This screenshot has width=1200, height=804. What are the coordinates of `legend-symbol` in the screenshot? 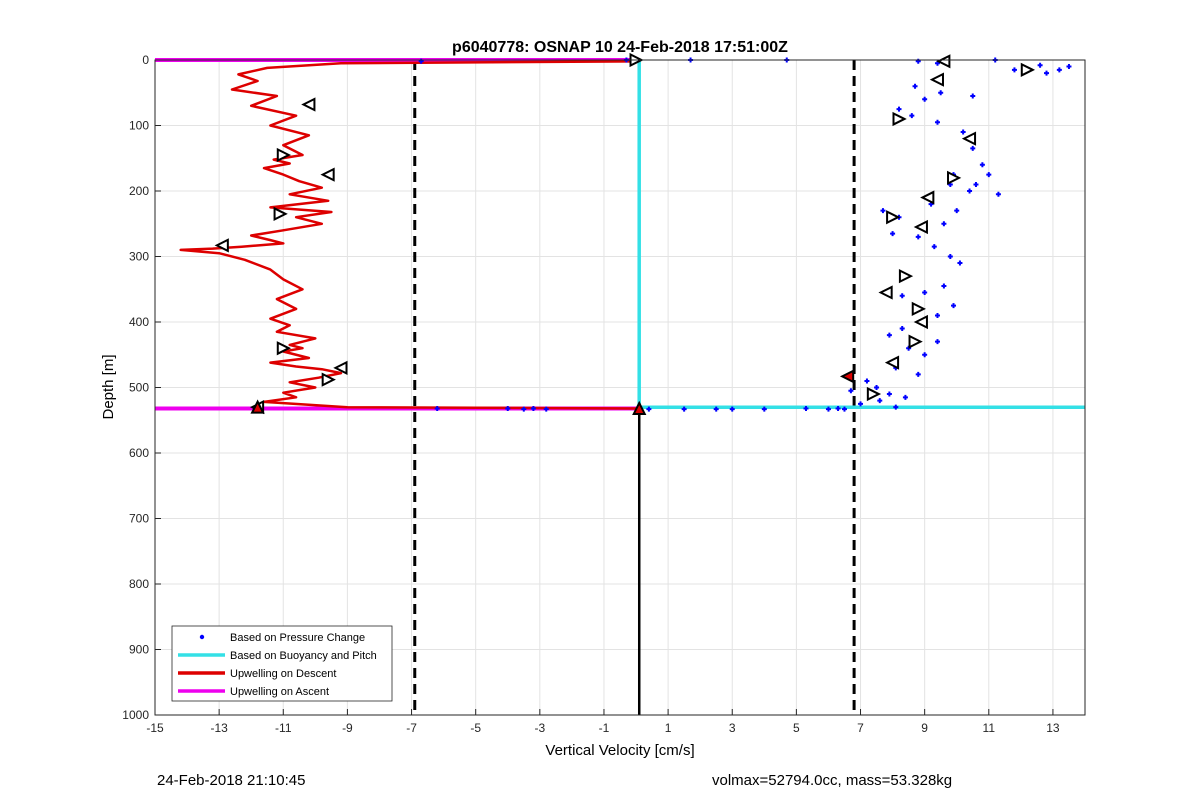 It's located at (202, 637).